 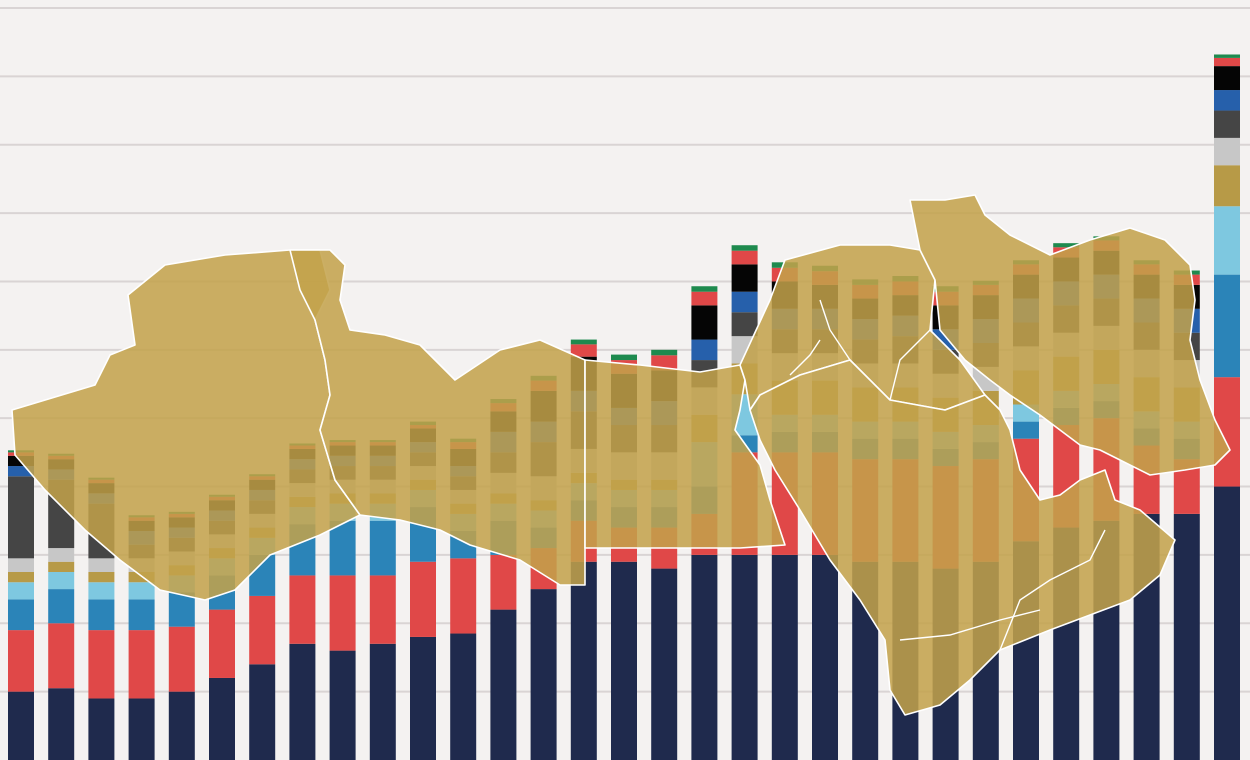 What do you see at coordinates (825, 296) in the screenshot?
I see `bar-segment-21-s8` at bounding box center [825, 296].